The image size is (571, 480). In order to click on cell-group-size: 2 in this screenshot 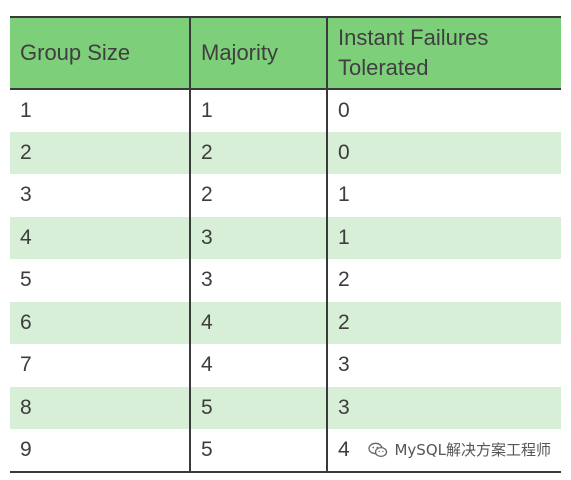, I will do `click(100, 153)`.